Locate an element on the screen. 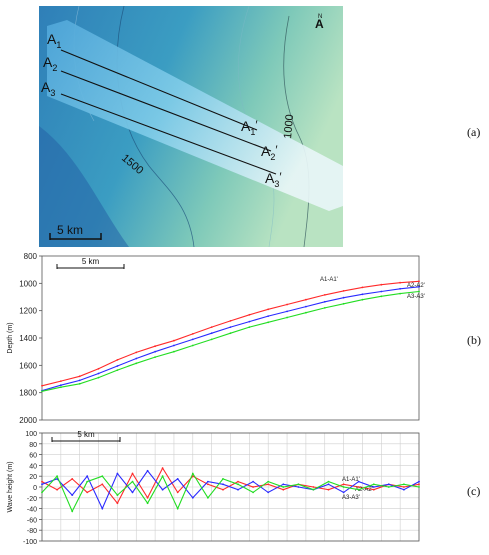 This screenshot has width=489, height=555. y-tick-label: -60 is located at coordinates (32, 520).